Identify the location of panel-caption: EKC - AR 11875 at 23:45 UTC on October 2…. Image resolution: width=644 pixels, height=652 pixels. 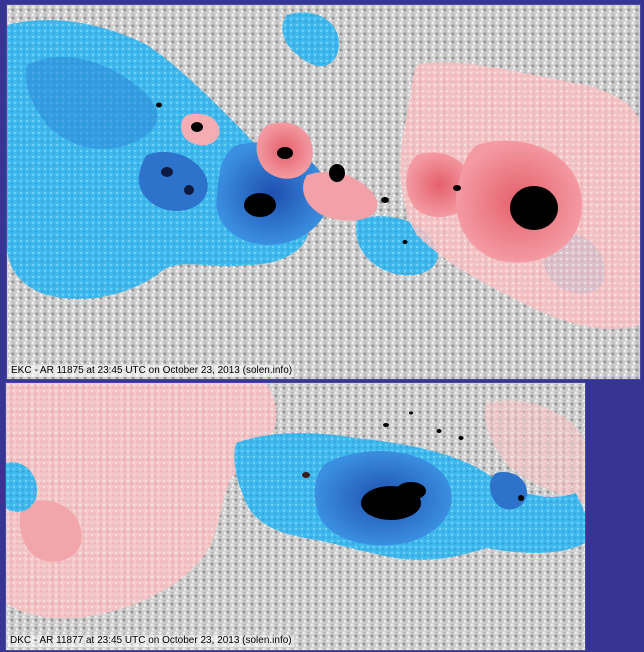
(152, 371).